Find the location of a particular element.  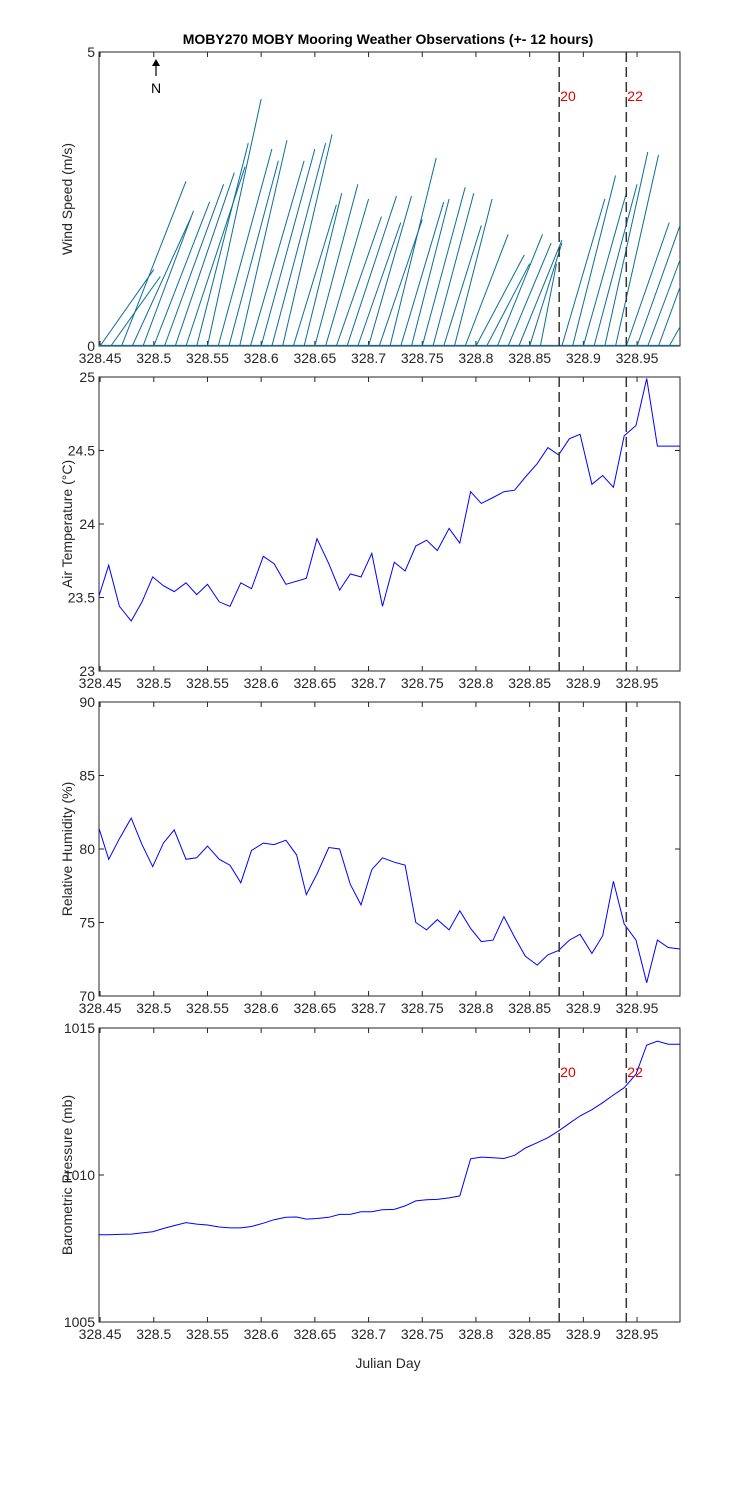

pressure-xtick-label: 328.45 is located at coordinates (100, 1334).